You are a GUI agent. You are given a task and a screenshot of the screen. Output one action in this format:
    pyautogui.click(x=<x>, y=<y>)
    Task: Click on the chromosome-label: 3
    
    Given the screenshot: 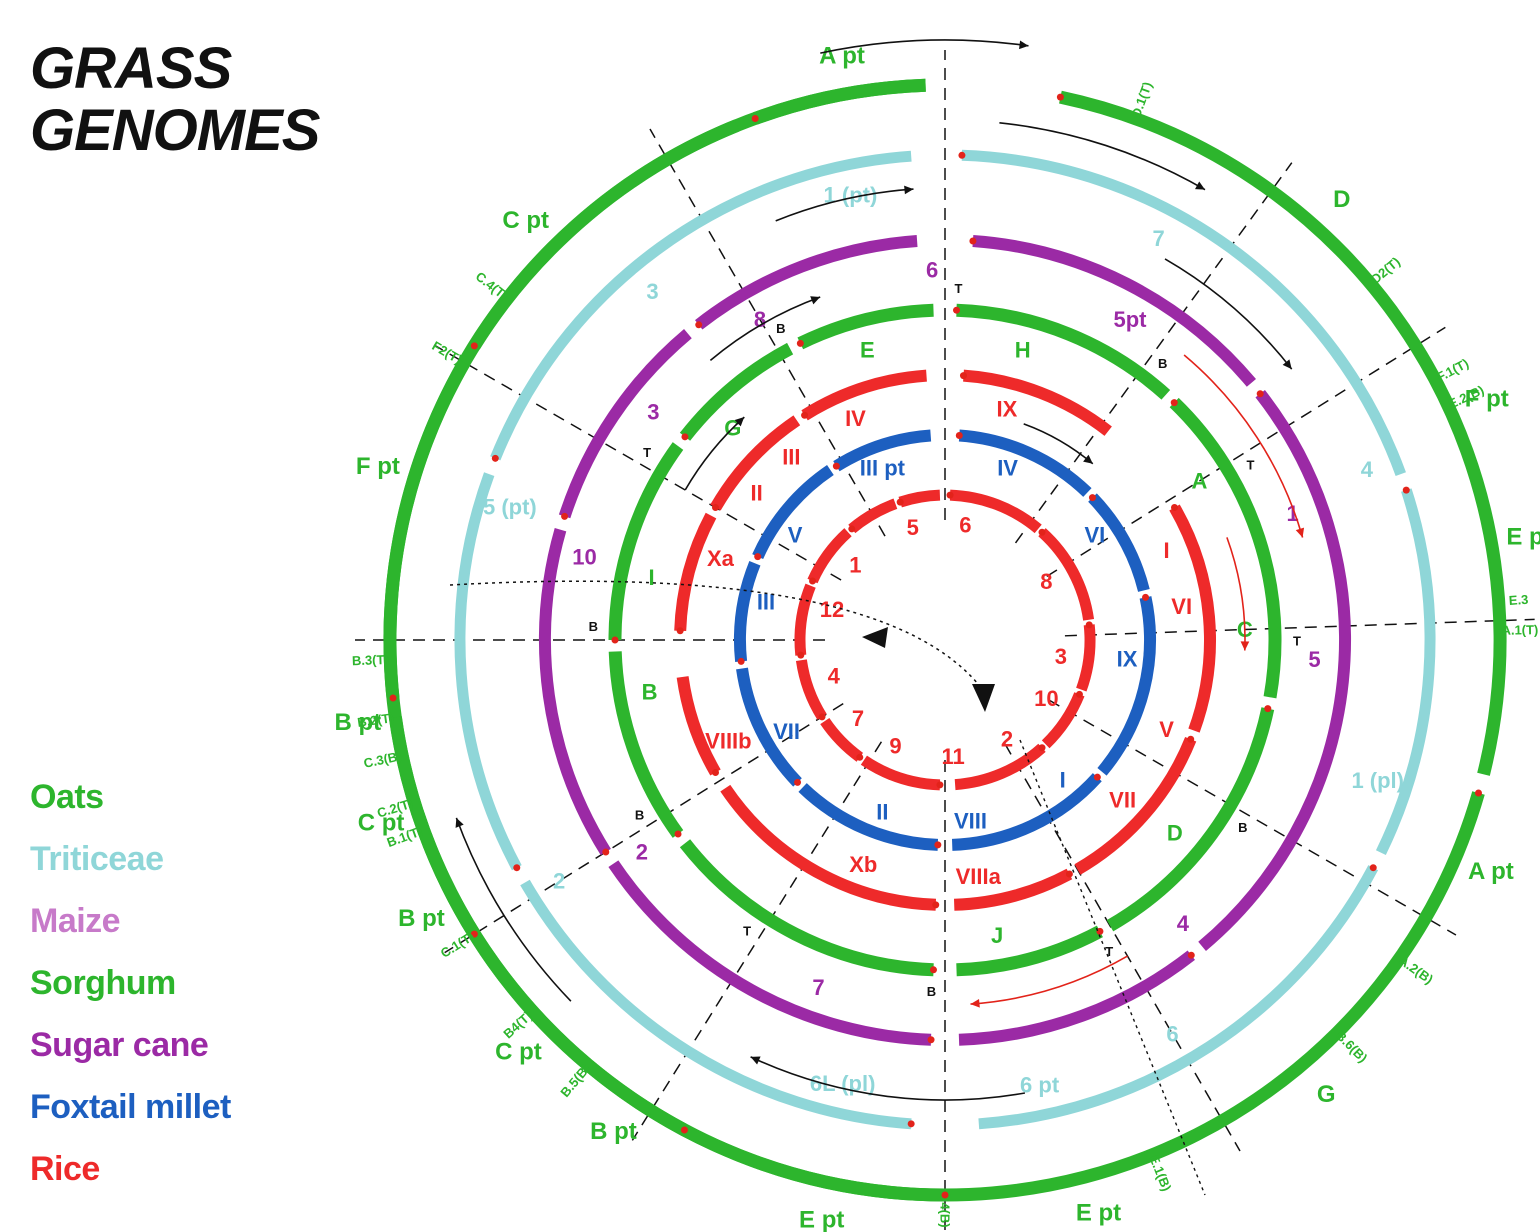 What is the action you would take?
    pyautogui.click(x=652, y=291)
    